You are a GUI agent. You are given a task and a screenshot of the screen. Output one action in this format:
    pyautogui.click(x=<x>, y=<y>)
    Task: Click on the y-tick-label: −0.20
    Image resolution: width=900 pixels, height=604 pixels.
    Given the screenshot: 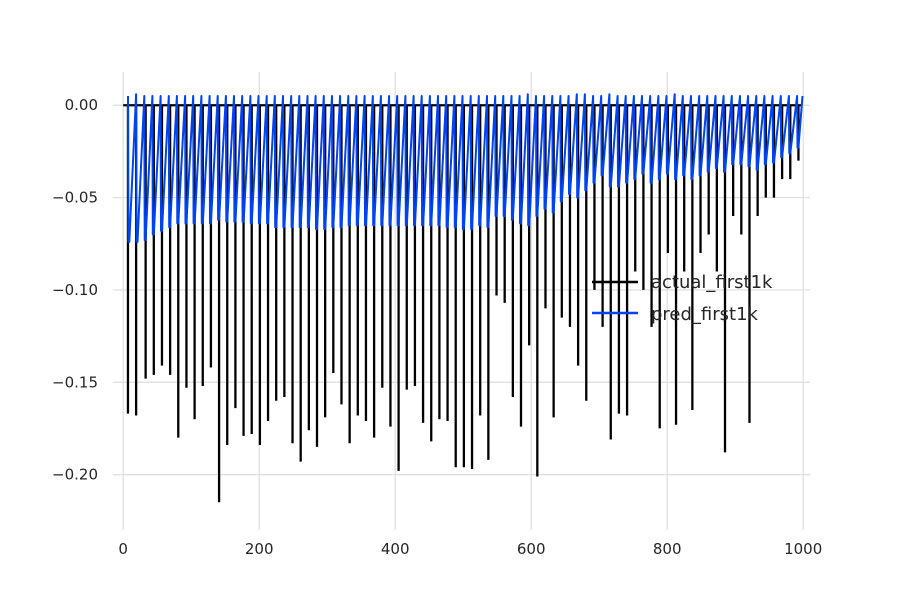 What is the action you would take?
    pyautogui.click(x=75, y=475)
    